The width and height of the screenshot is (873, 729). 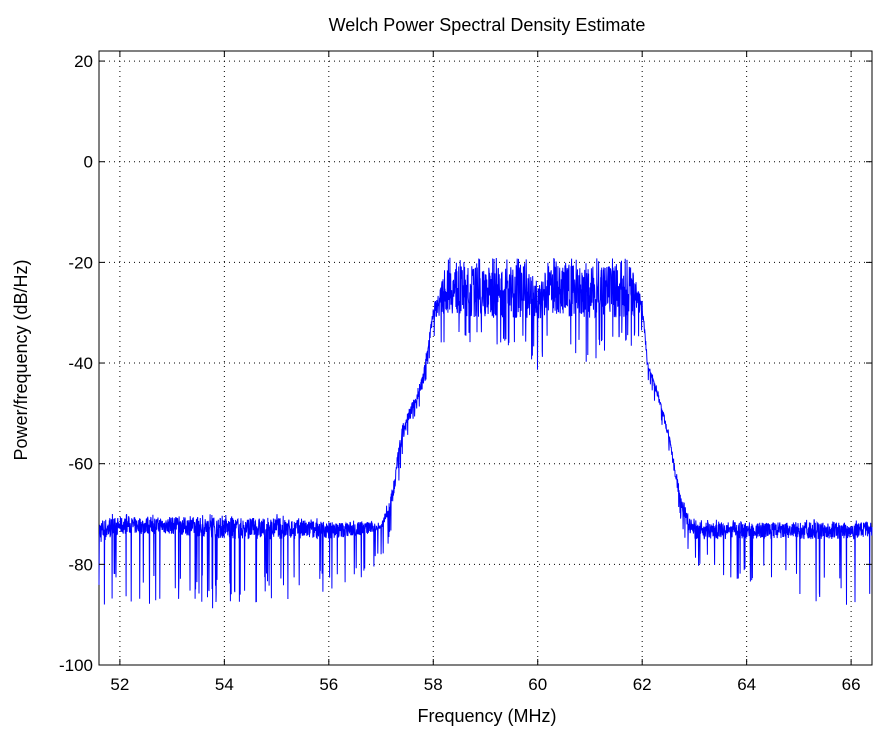 I want to click on y-tick-label: 20, so click(x=83, y=61).